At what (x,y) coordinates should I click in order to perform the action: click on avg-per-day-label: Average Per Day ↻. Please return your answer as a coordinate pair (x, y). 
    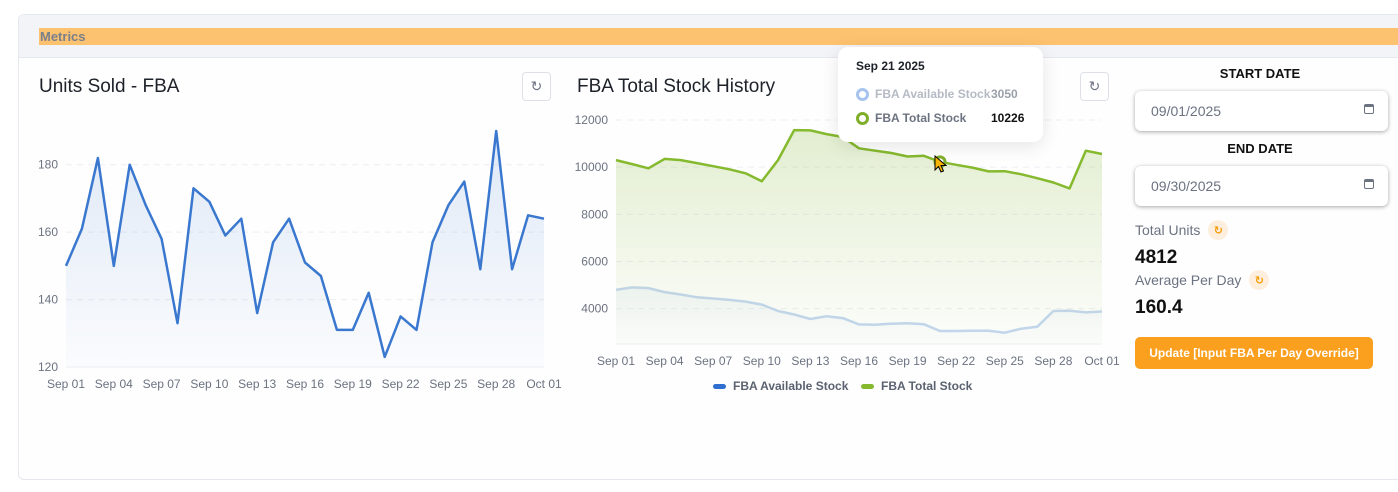
    Looking at the image, I should click on (1202, 280).